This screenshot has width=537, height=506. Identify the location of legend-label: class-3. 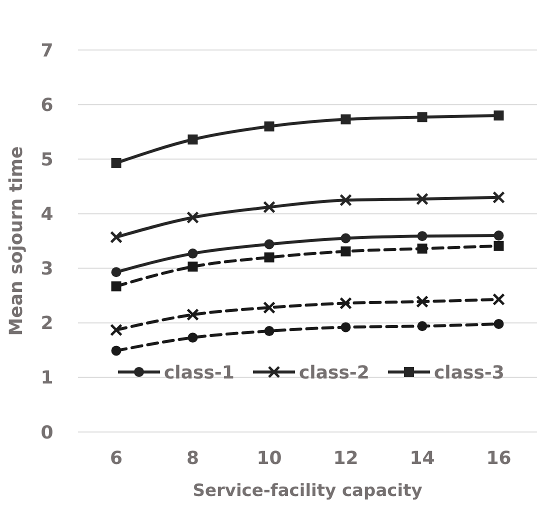
(469, 373).